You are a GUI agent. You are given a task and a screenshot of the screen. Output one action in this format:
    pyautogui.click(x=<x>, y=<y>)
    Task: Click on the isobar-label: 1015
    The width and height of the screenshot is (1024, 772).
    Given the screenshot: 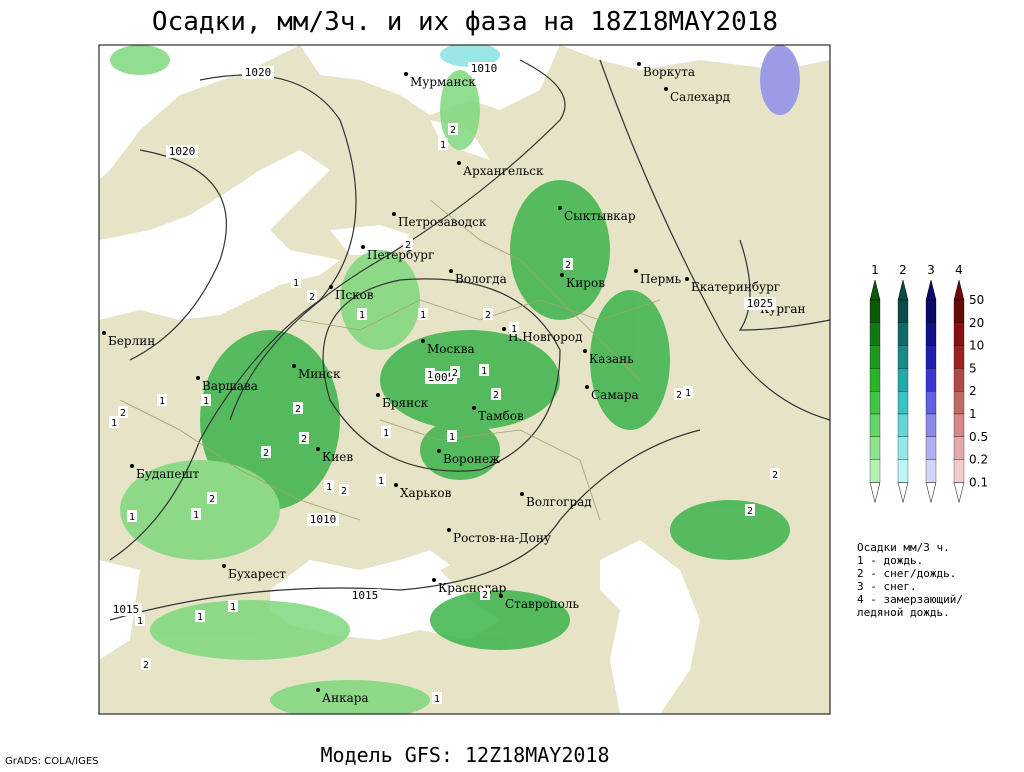 What is the action you would take?
    pyautogui.click(x=365, y=595)
    